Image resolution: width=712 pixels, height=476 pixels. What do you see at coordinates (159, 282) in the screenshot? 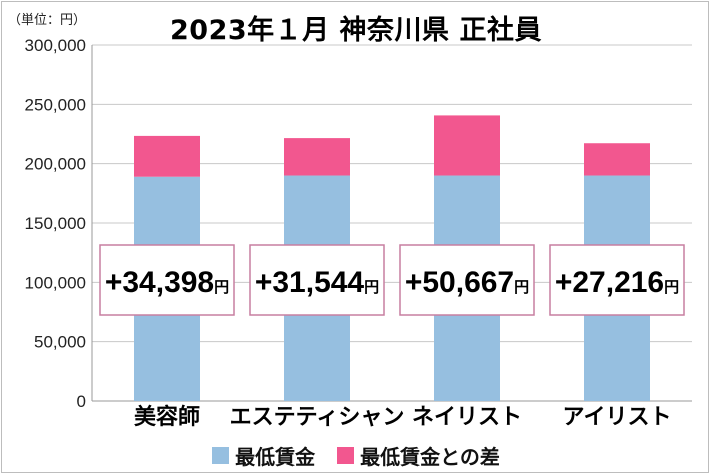
I see `difference-value: +34,398` at bounding box center [159, 282].